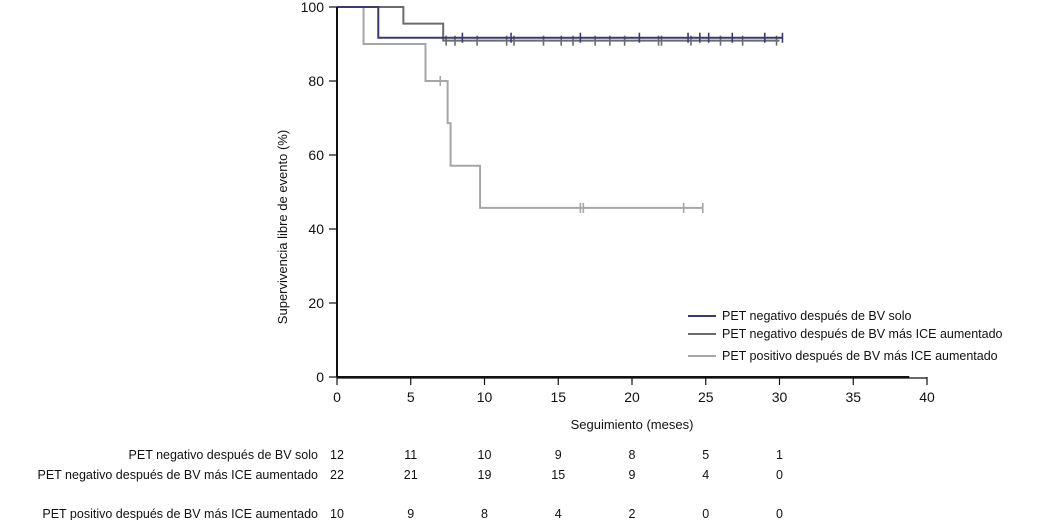 This screenshot has height=520, width=1039. Describe the element at coordinates (706, 397) in the screenshot. I see `x-tick-label: 25` at that location.